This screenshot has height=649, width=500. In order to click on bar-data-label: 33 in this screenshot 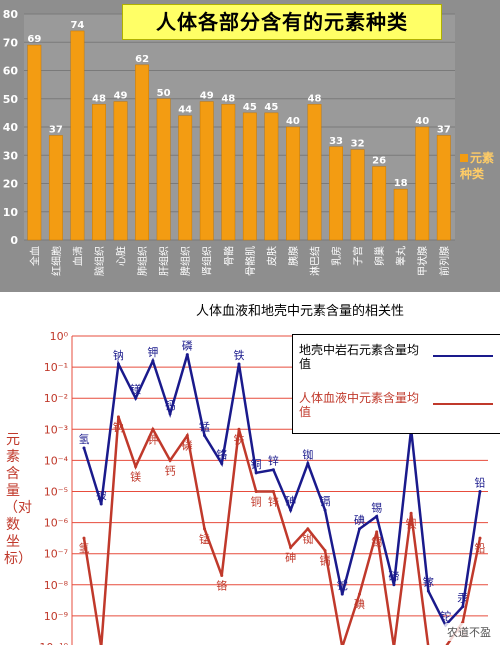, I will do `click(336, 141)`.